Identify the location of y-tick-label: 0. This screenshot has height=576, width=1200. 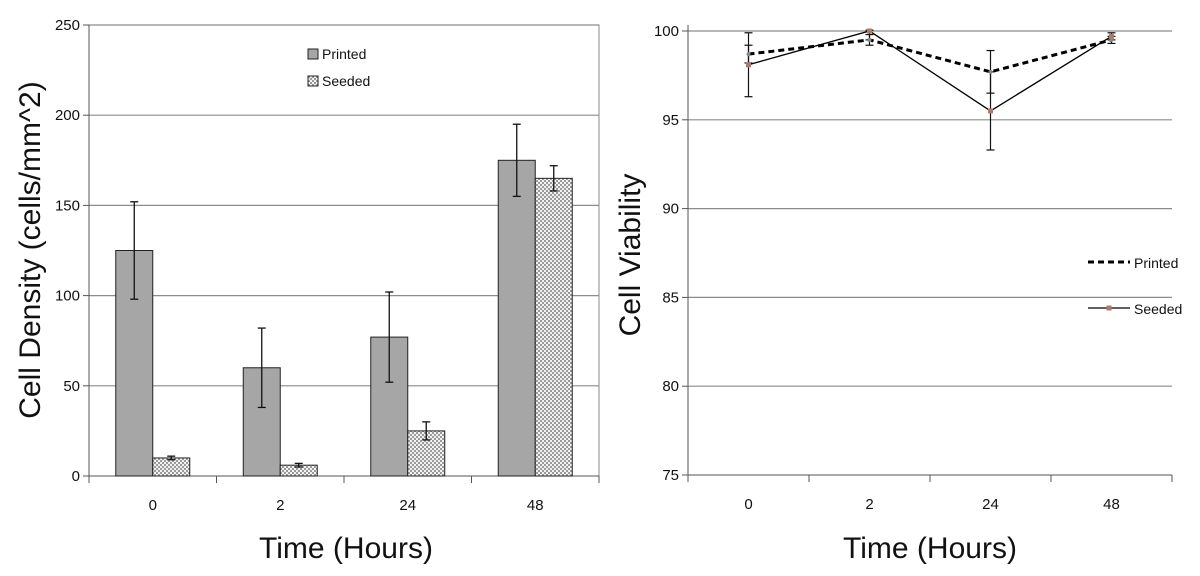
(76, 476).